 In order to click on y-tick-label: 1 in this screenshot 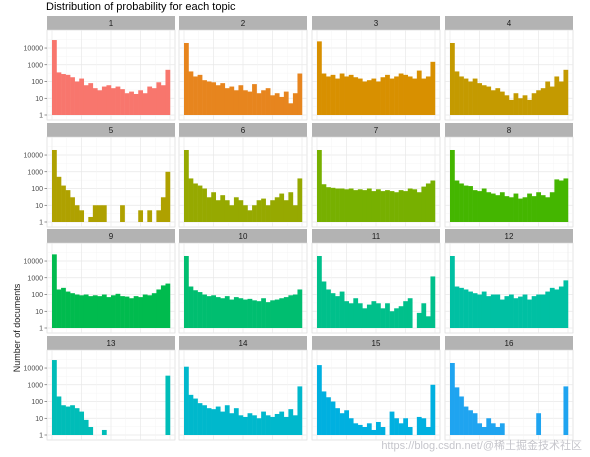, I will do `click(41, 223)`.